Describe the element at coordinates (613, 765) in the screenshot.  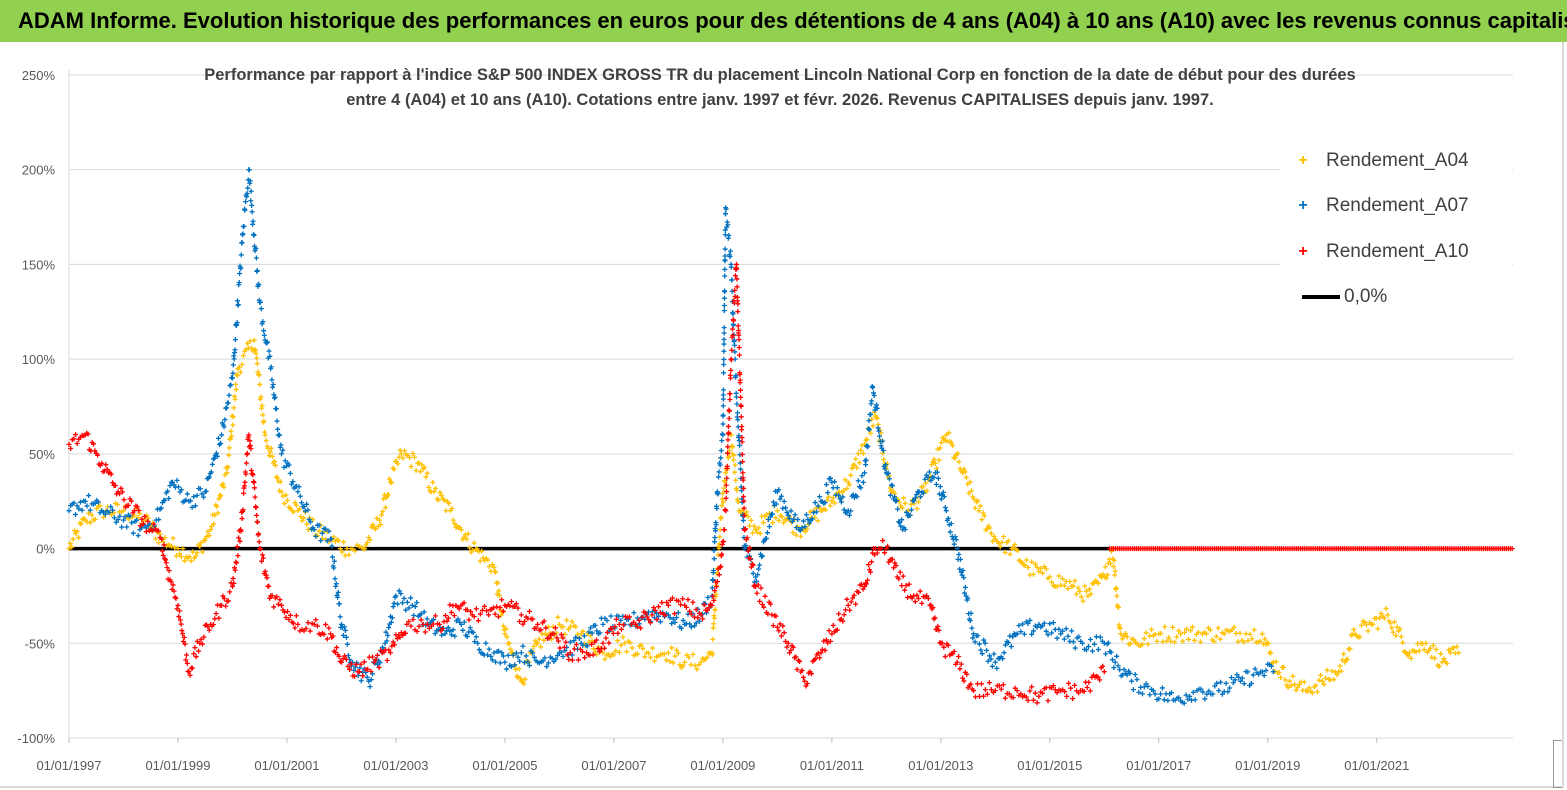
I see `x-tick-label: 01/01/2007` at that location.